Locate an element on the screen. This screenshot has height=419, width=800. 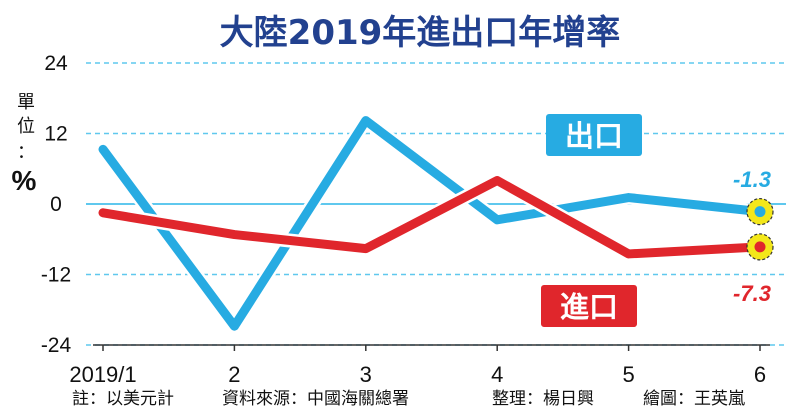
end-markers is located at coordinates (760, 229).